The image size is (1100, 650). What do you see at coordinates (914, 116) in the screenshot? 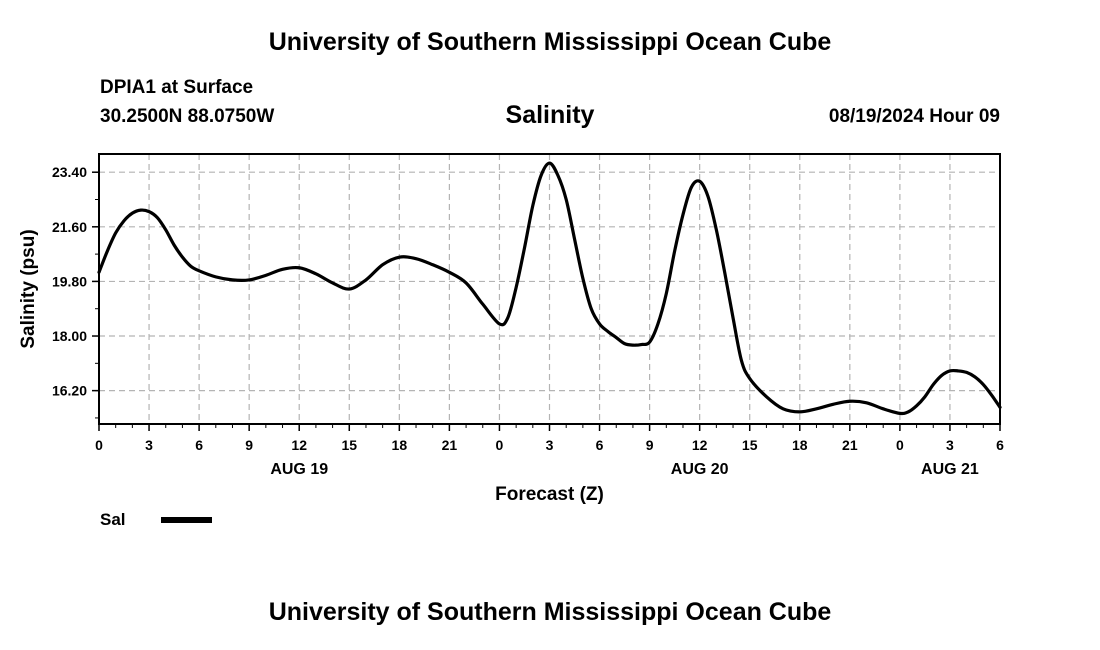
I see `forecast-datetime: 08/19/2024 Hour 09` at bounding box center [914, 116].